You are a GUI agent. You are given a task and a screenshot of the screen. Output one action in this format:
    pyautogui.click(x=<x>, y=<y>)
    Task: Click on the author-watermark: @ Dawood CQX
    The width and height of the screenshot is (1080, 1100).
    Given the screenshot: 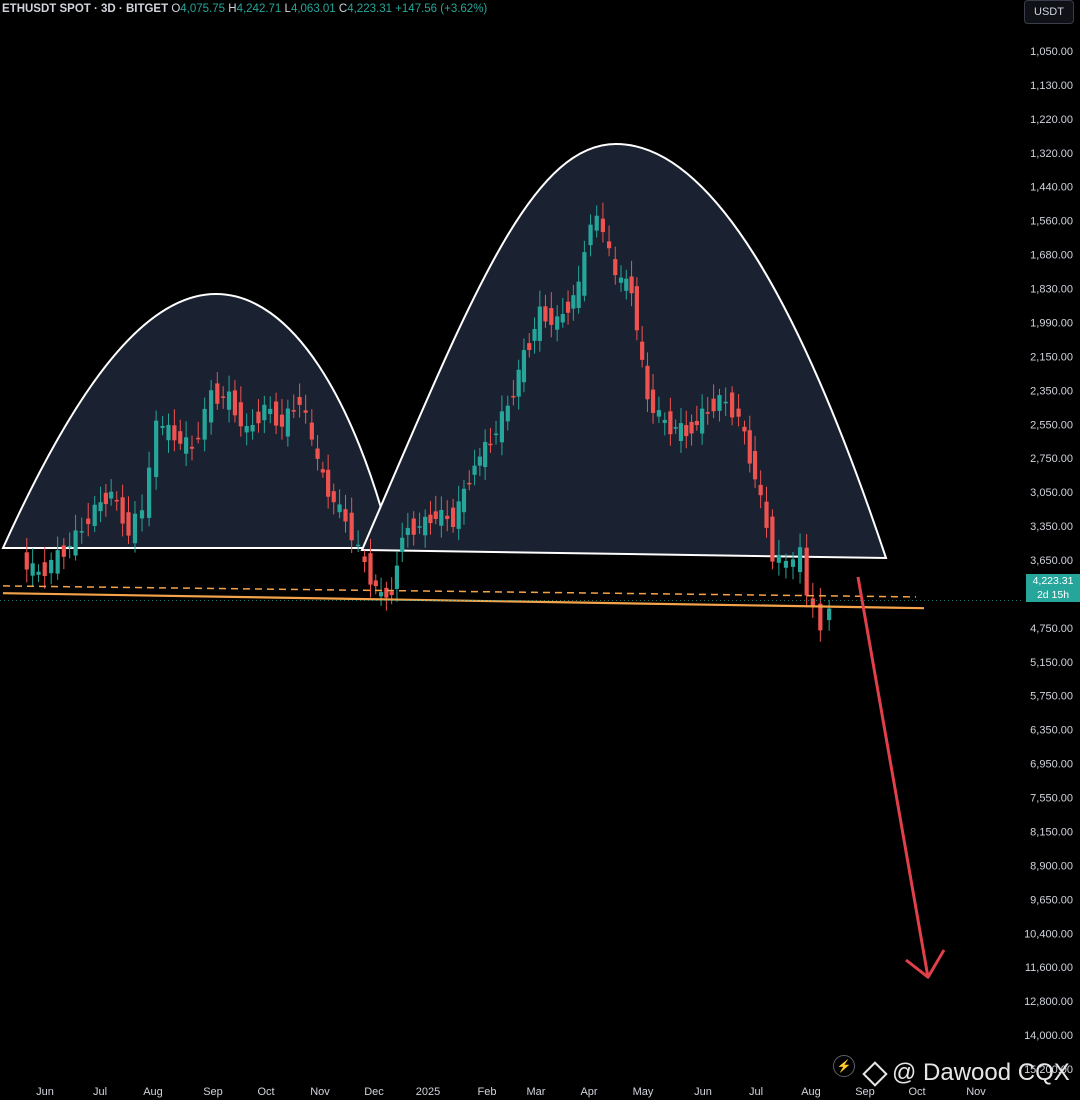 What is the action you would take?
    pyautogui.click(x=966, y=1073)
    